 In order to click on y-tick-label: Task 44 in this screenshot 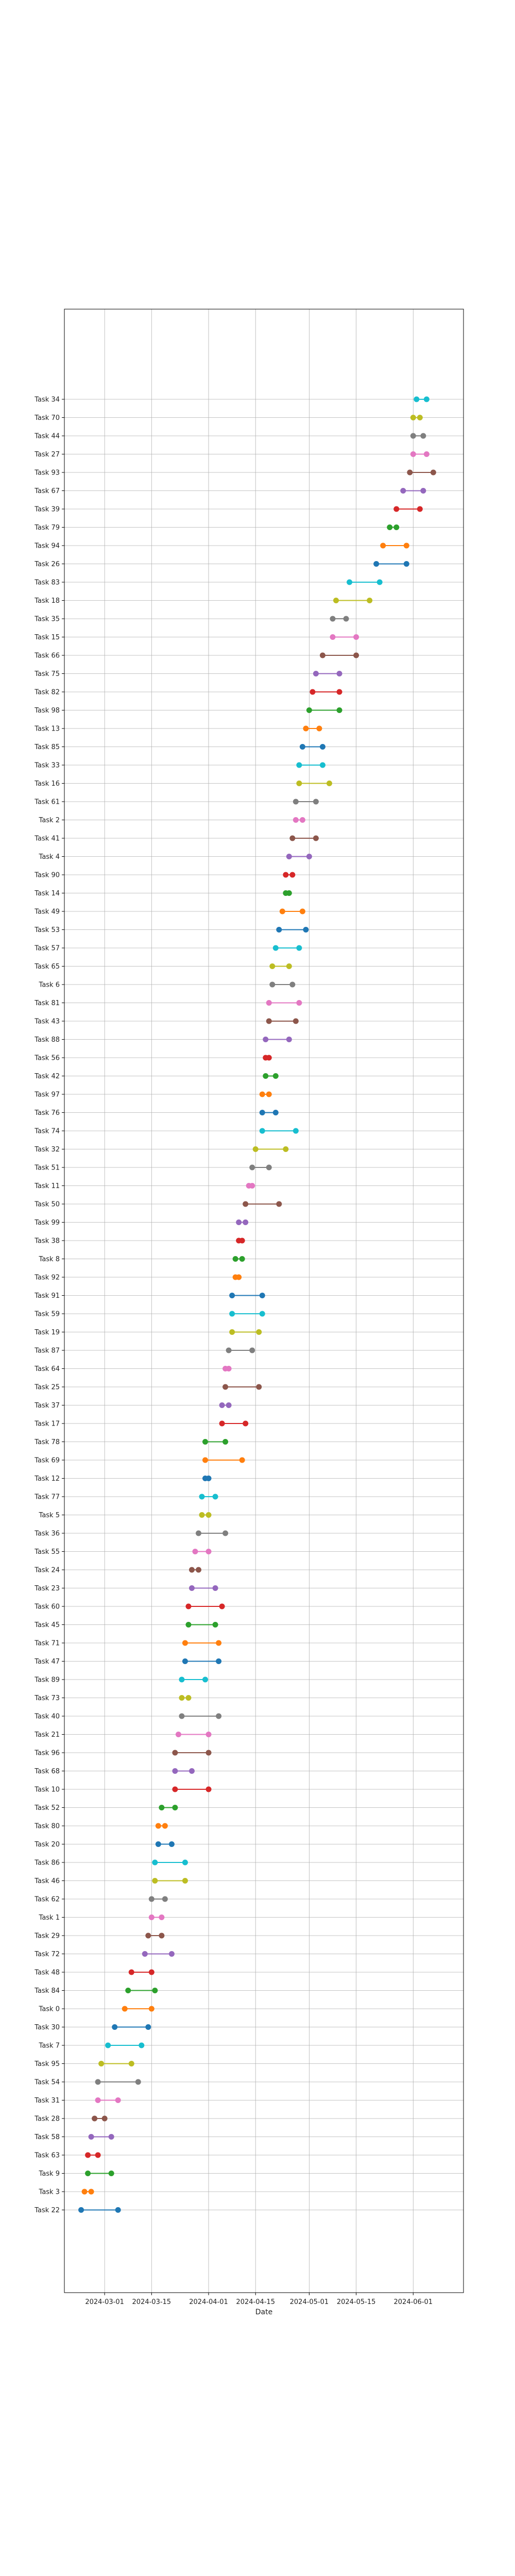, I will do `click(47, 436)`.